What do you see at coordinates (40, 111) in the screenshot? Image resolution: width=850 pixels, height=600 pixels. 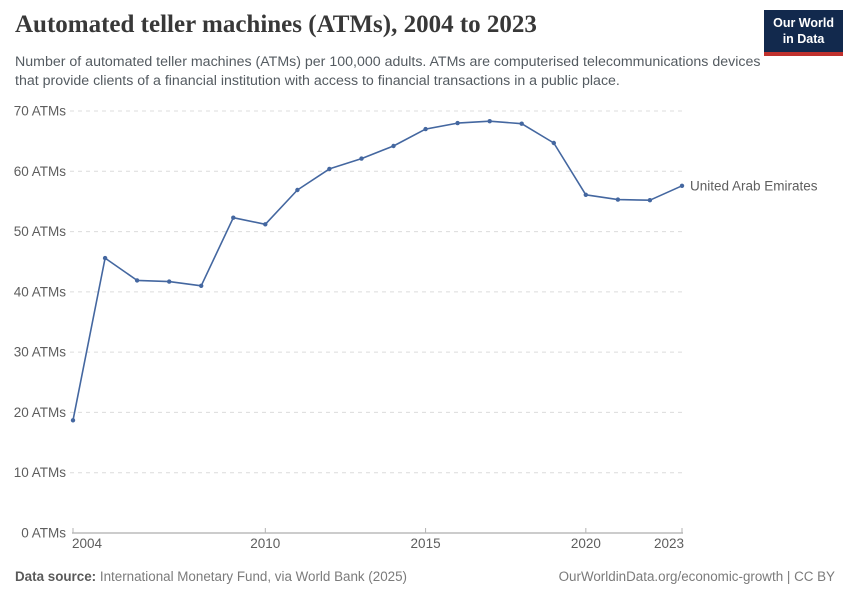 I see `y-tick-label: 70 ATMs` at bounding box center [40, 111].